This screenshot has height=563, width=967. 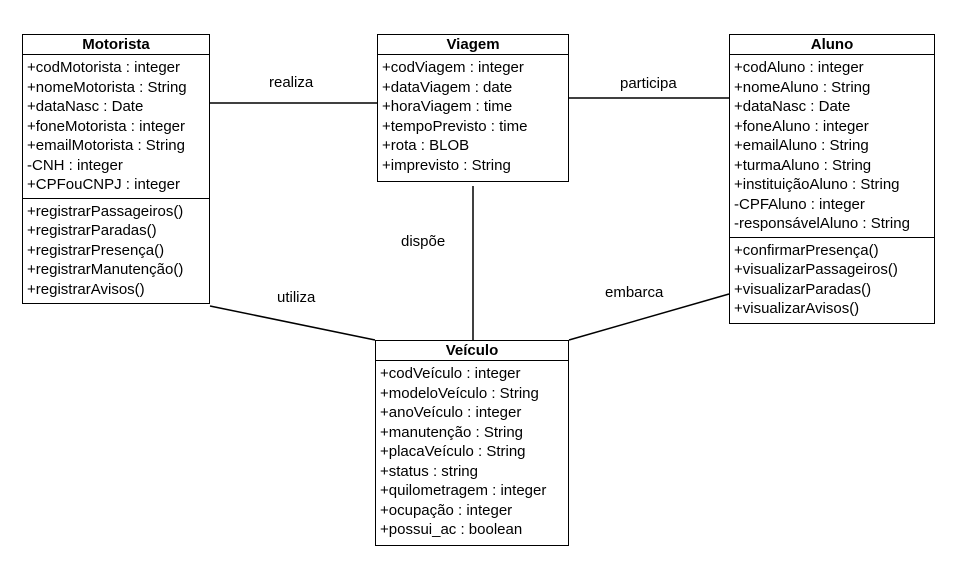 I want to click on attribute-item: +codMotorista : integer, so click(x=103, y=67).